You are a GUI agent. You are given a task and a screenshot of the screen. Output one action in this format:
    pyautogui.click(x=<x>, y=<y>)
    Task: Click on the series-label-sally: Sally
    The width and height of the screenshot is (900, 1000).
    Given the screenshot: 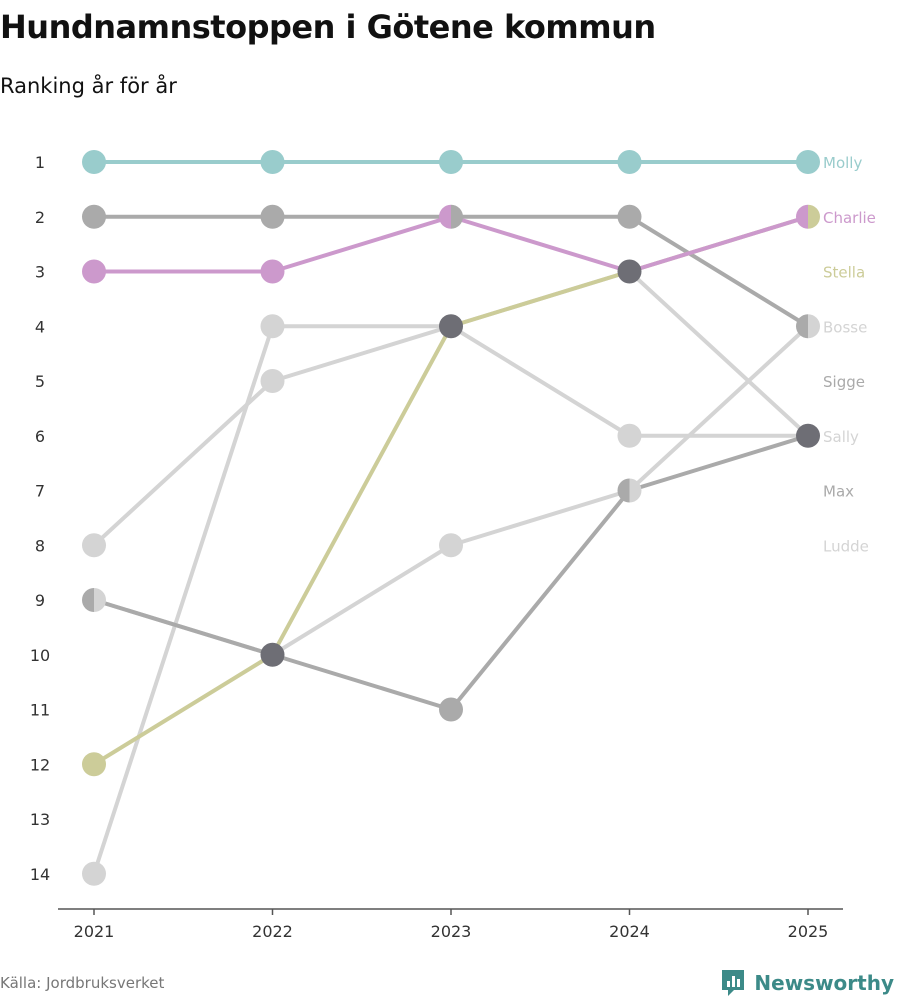 What is the action you would take?
    pyautogui.click(x=841, y=437)
    